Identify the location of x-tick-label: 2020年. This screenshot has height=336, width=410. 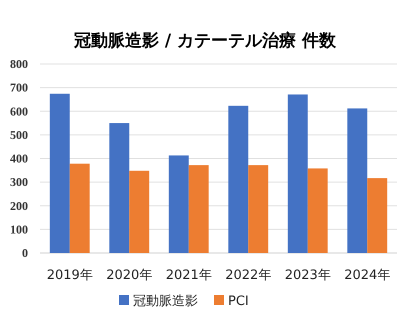
(129, 275).